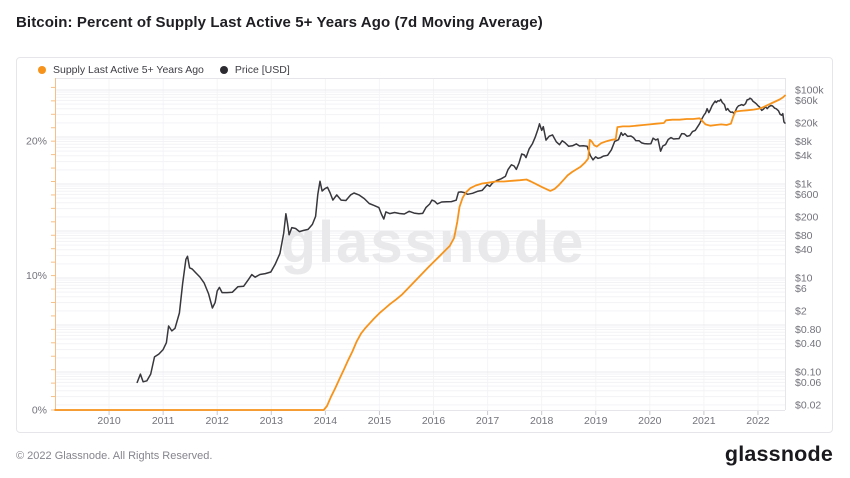  What do you see at coordinates (807, 217) in the screenshot?
I see `right-axis-label: $200` at bounding box center [807, 217].